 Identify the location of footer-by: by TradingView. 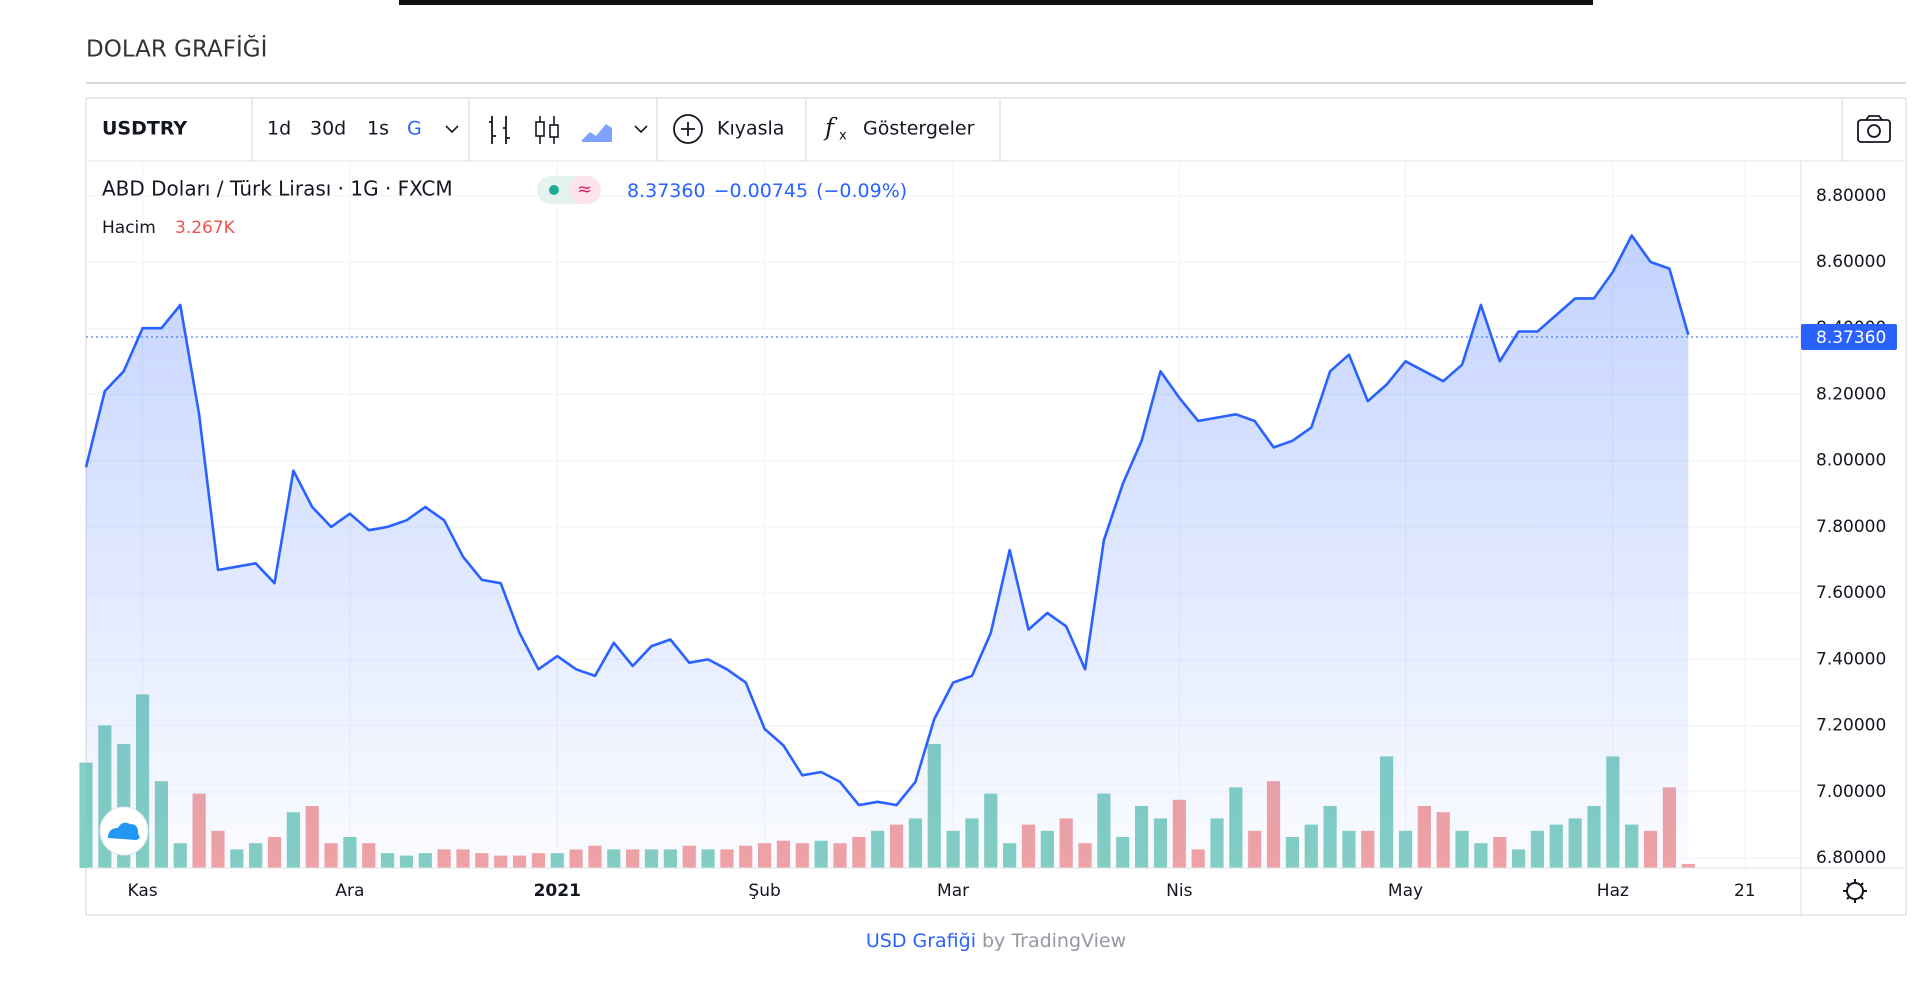
(1054, 941).